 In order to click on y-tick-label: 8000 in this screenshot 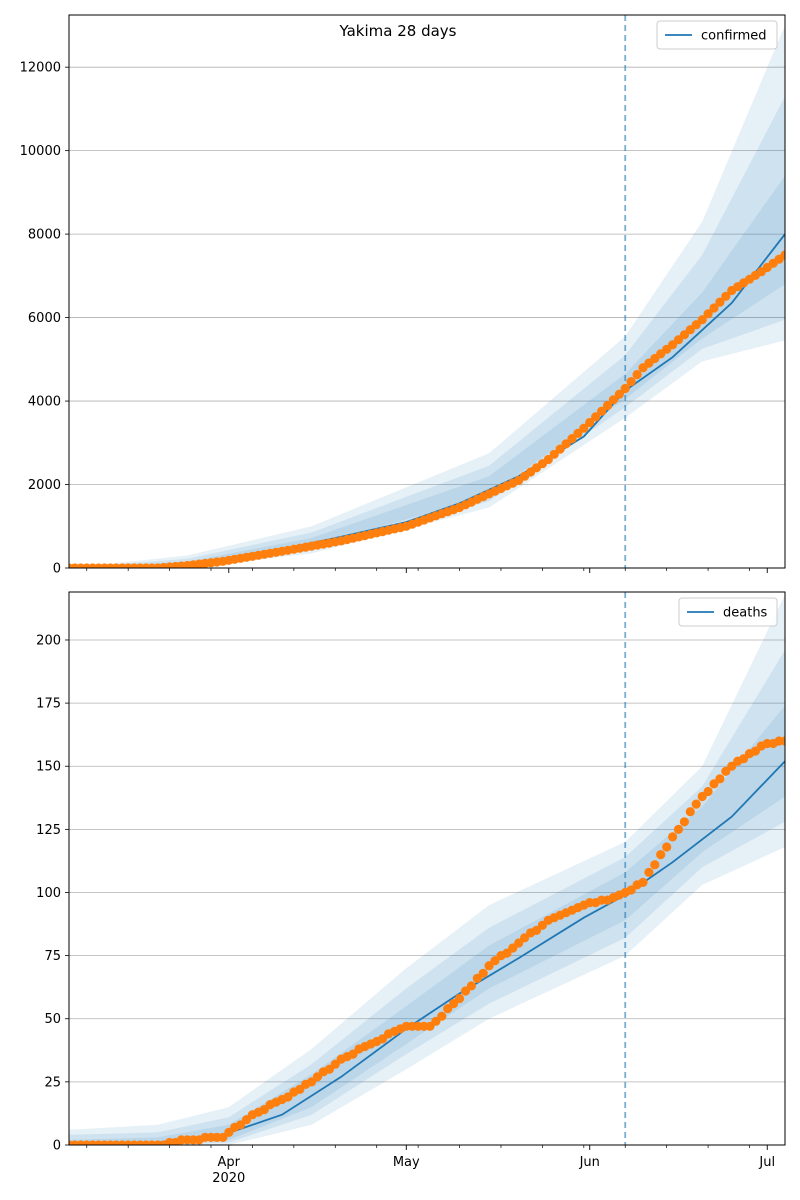, I will do `click(44, 235)`.